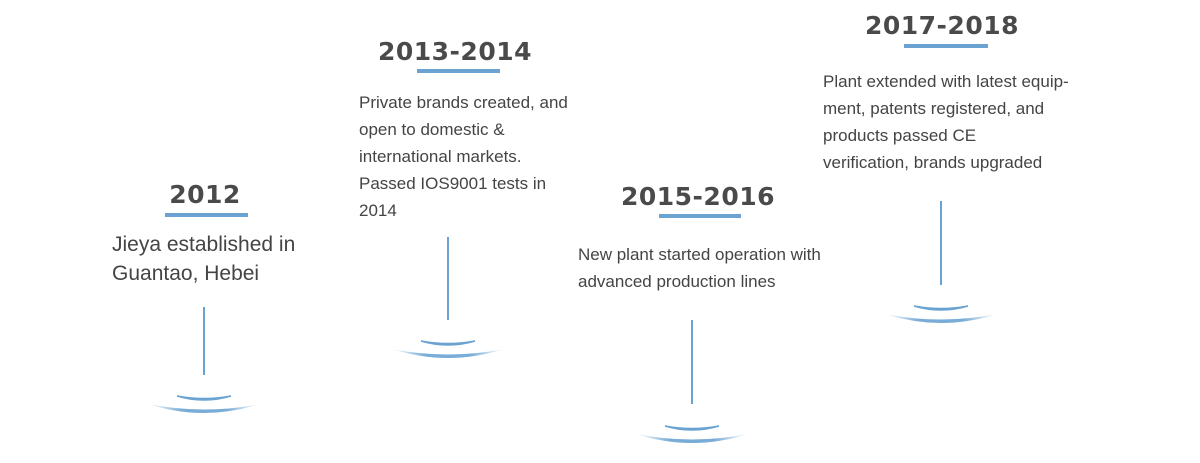  What do you see at coordinates (463, 102) in the screenshot?
I see `desc-line: Private brands created, and` at bounding box center [463, 102].